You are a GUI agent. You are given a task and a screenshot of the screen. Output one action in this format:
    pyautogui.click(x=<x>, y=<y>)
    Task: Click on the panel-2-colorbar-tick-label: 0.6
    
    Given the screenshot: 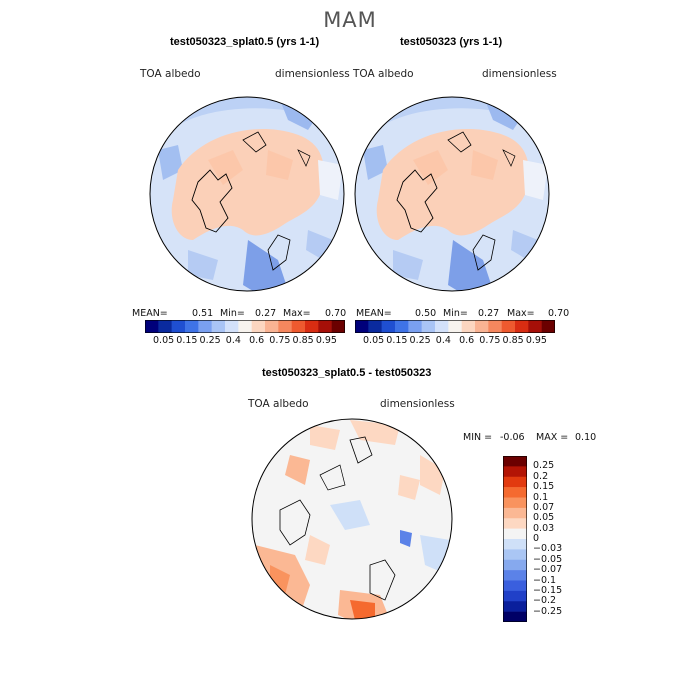 What is the action you would take?
    pyautogui.click(x=467, y=340)
    